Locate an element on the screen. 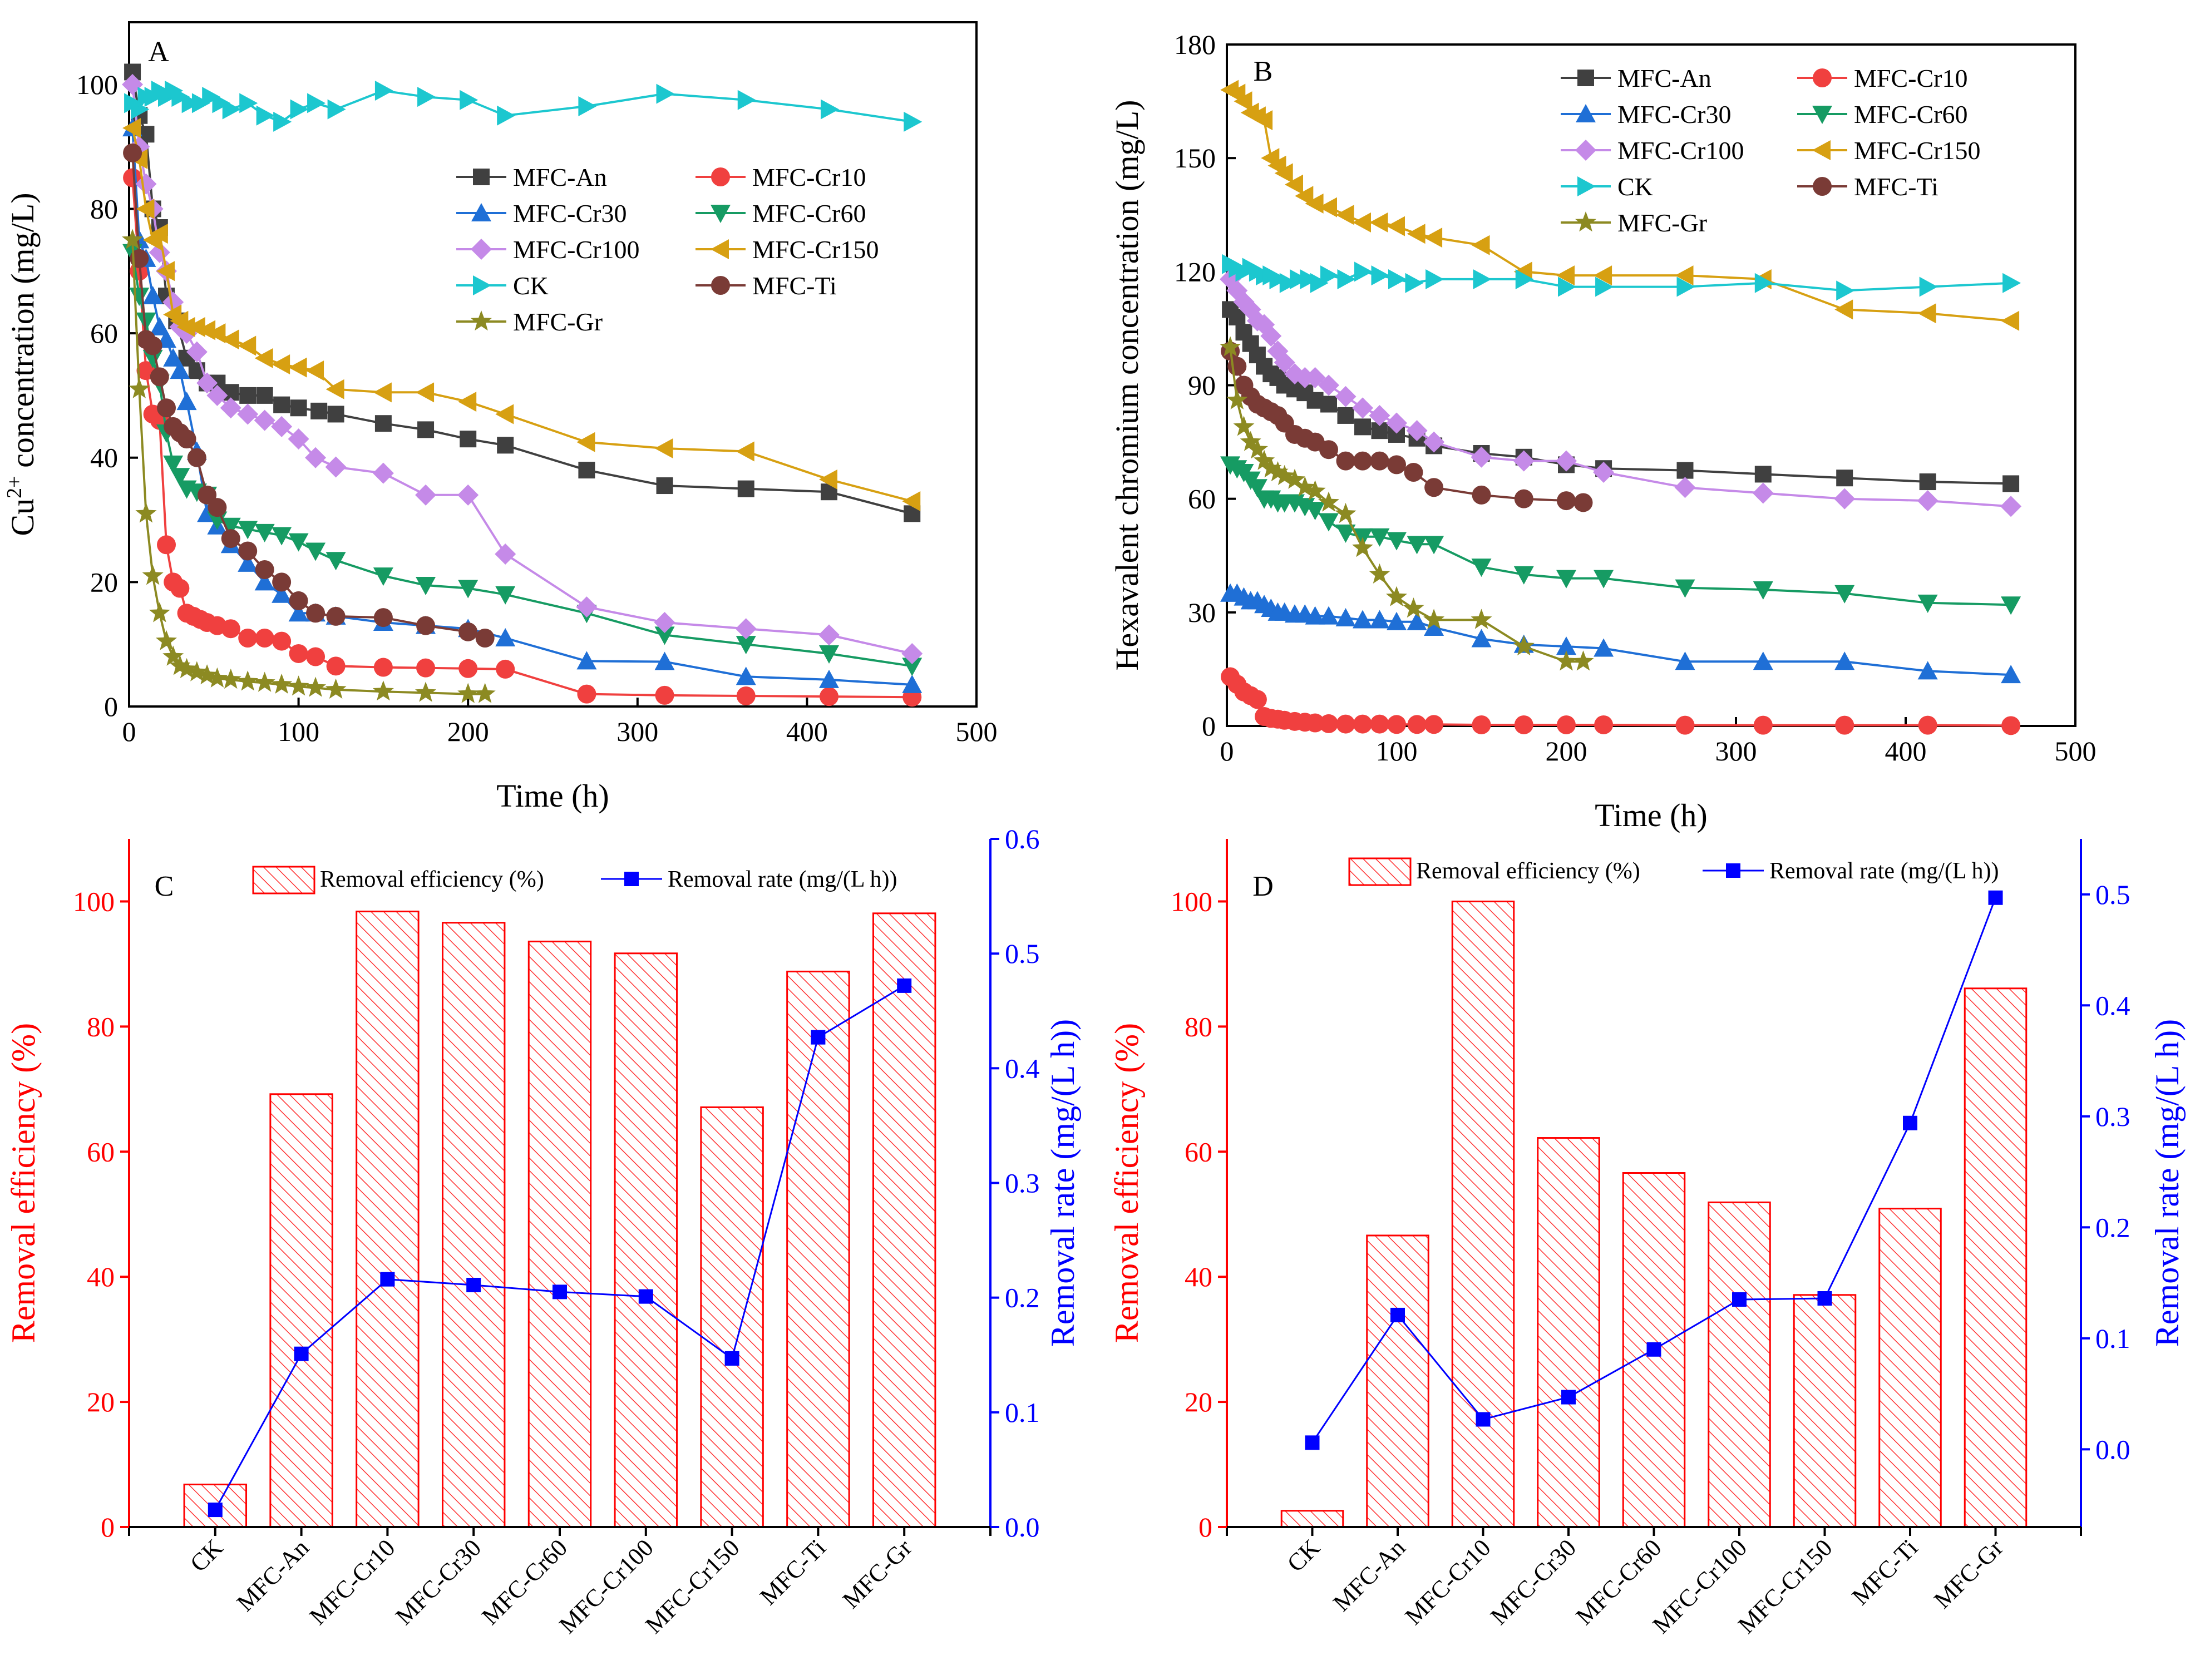 The height and width of the screenshot is (1680, 2195). x-tick-label: MFC-Cr30 is located at coordinates (438, 1582).